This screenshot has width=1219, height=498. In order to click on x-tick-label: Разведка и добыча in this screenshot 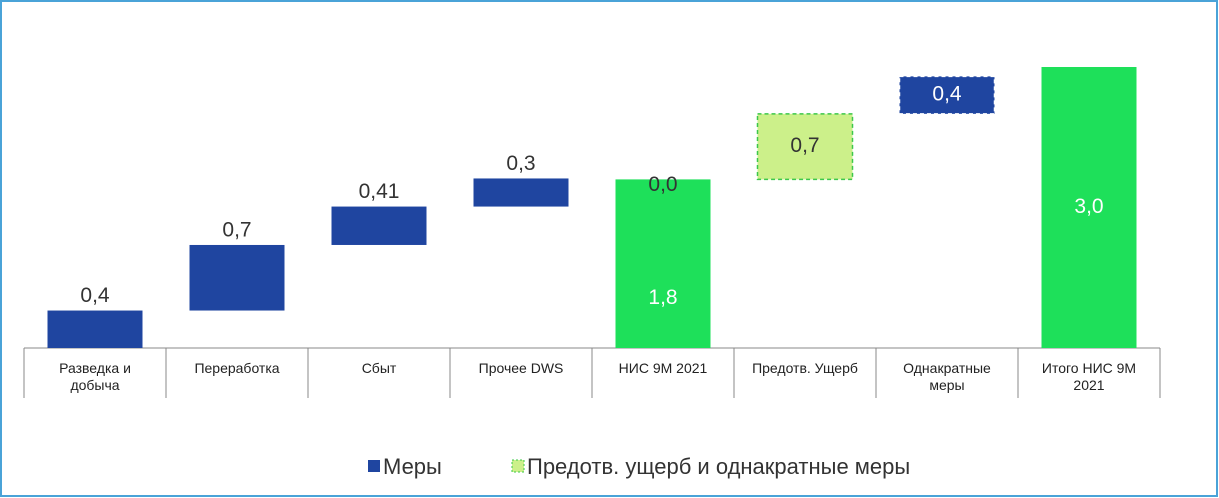, I will do `click(95, 376)`.